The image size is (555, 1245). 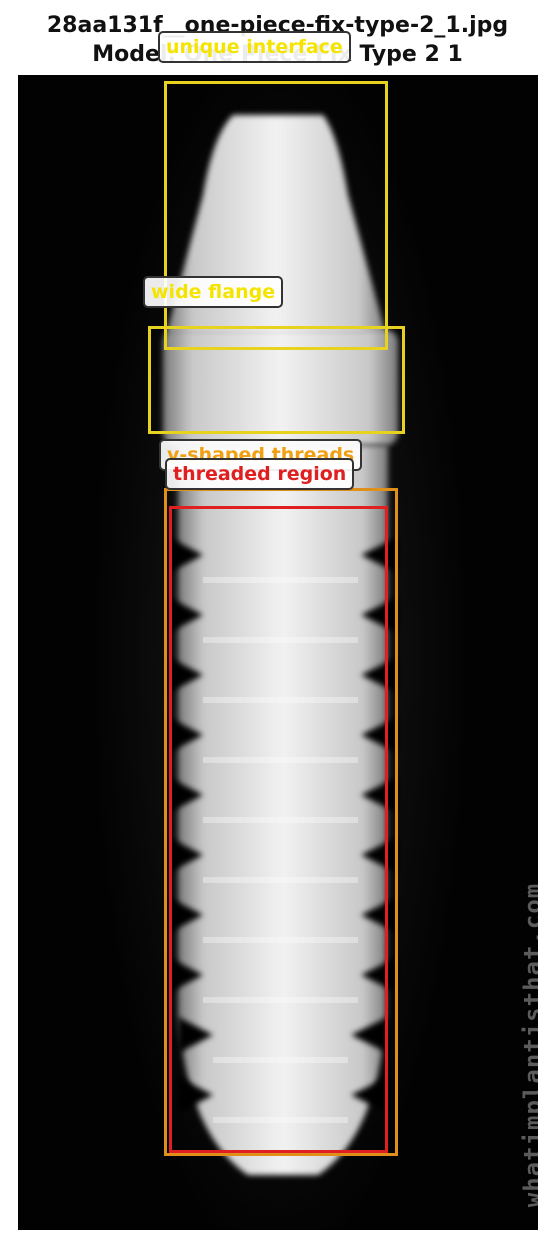 I want to click on unique-interface-label: unique interface, so click(x=254, y=47).